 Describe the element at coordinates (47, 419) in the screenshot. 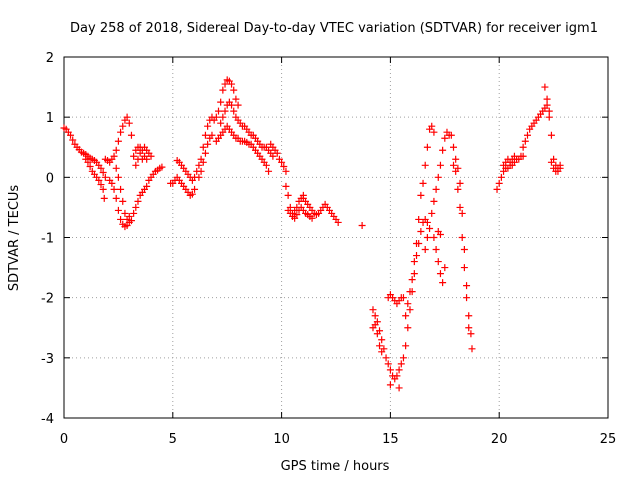

I see `y-tick-label: -4` at that location.